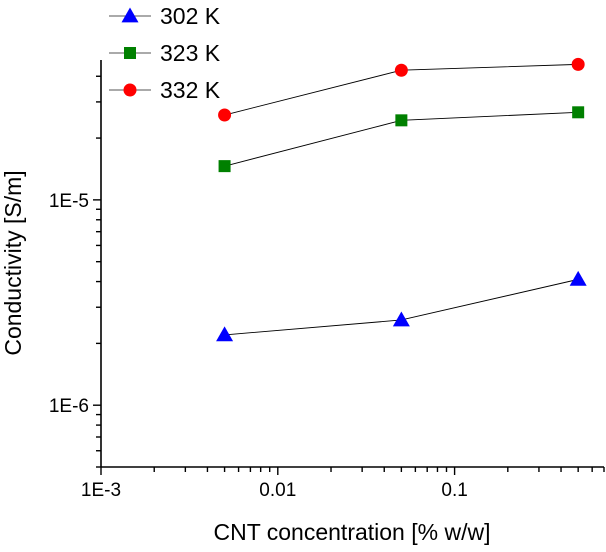  What do you see at coordinates (190, 90) in the screenshot?
I see `legend-label: 332 K` at bounding box center [190, 90].